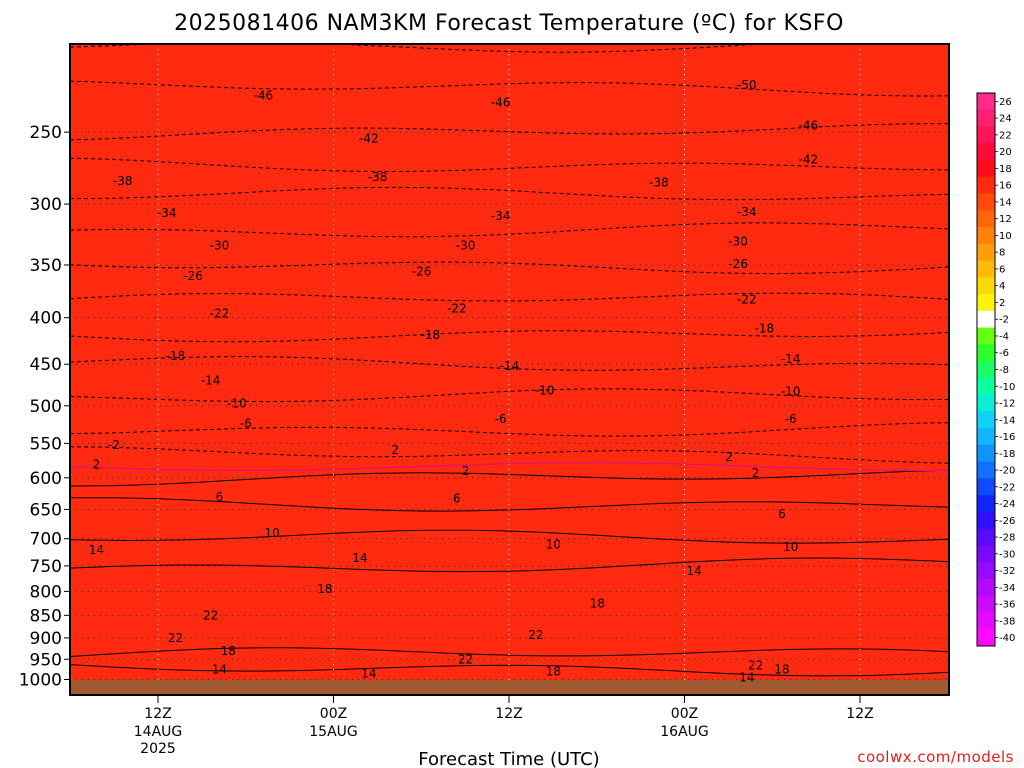  I want to click on colorbar-label: -38, so click(1007, 621).